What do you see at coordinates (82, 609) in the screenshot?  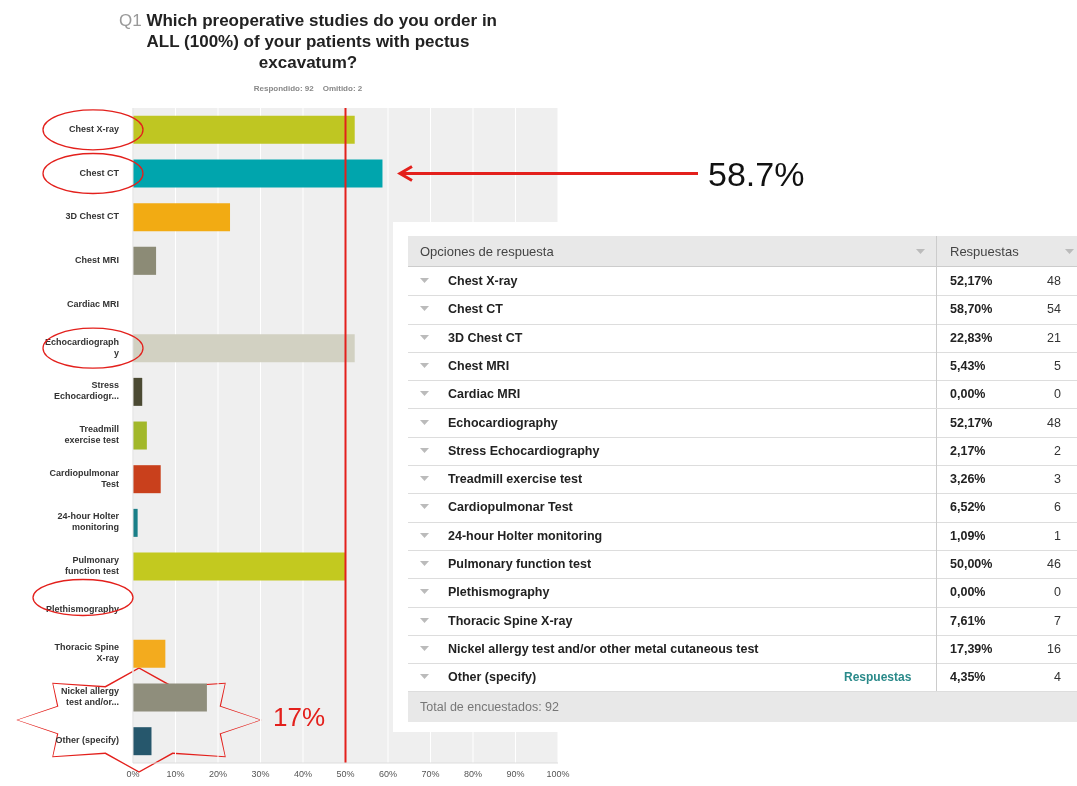 I see `y-tick-label: Plethismography` at bounding box center [82, 609].